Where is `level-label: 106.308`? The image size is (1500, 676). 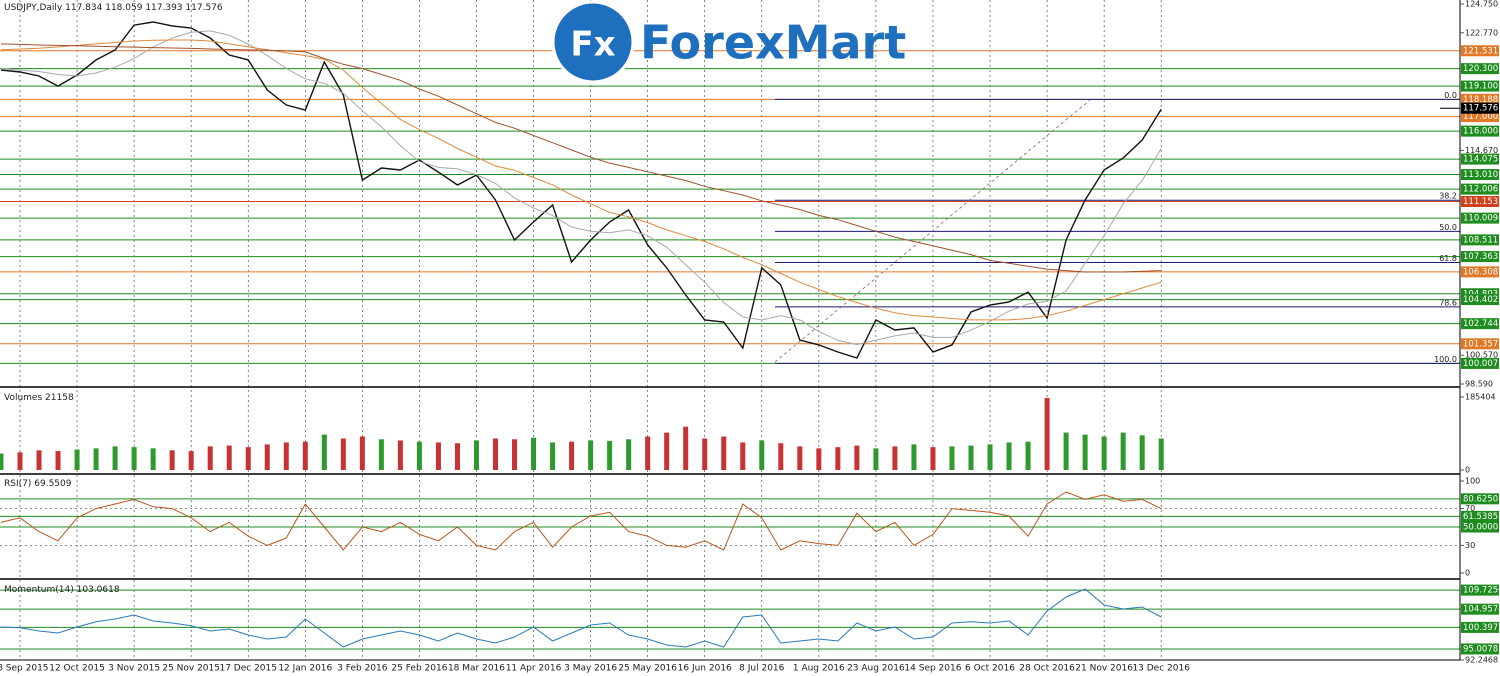
level-label: 106.308 is located at coordinates (1480, 272).